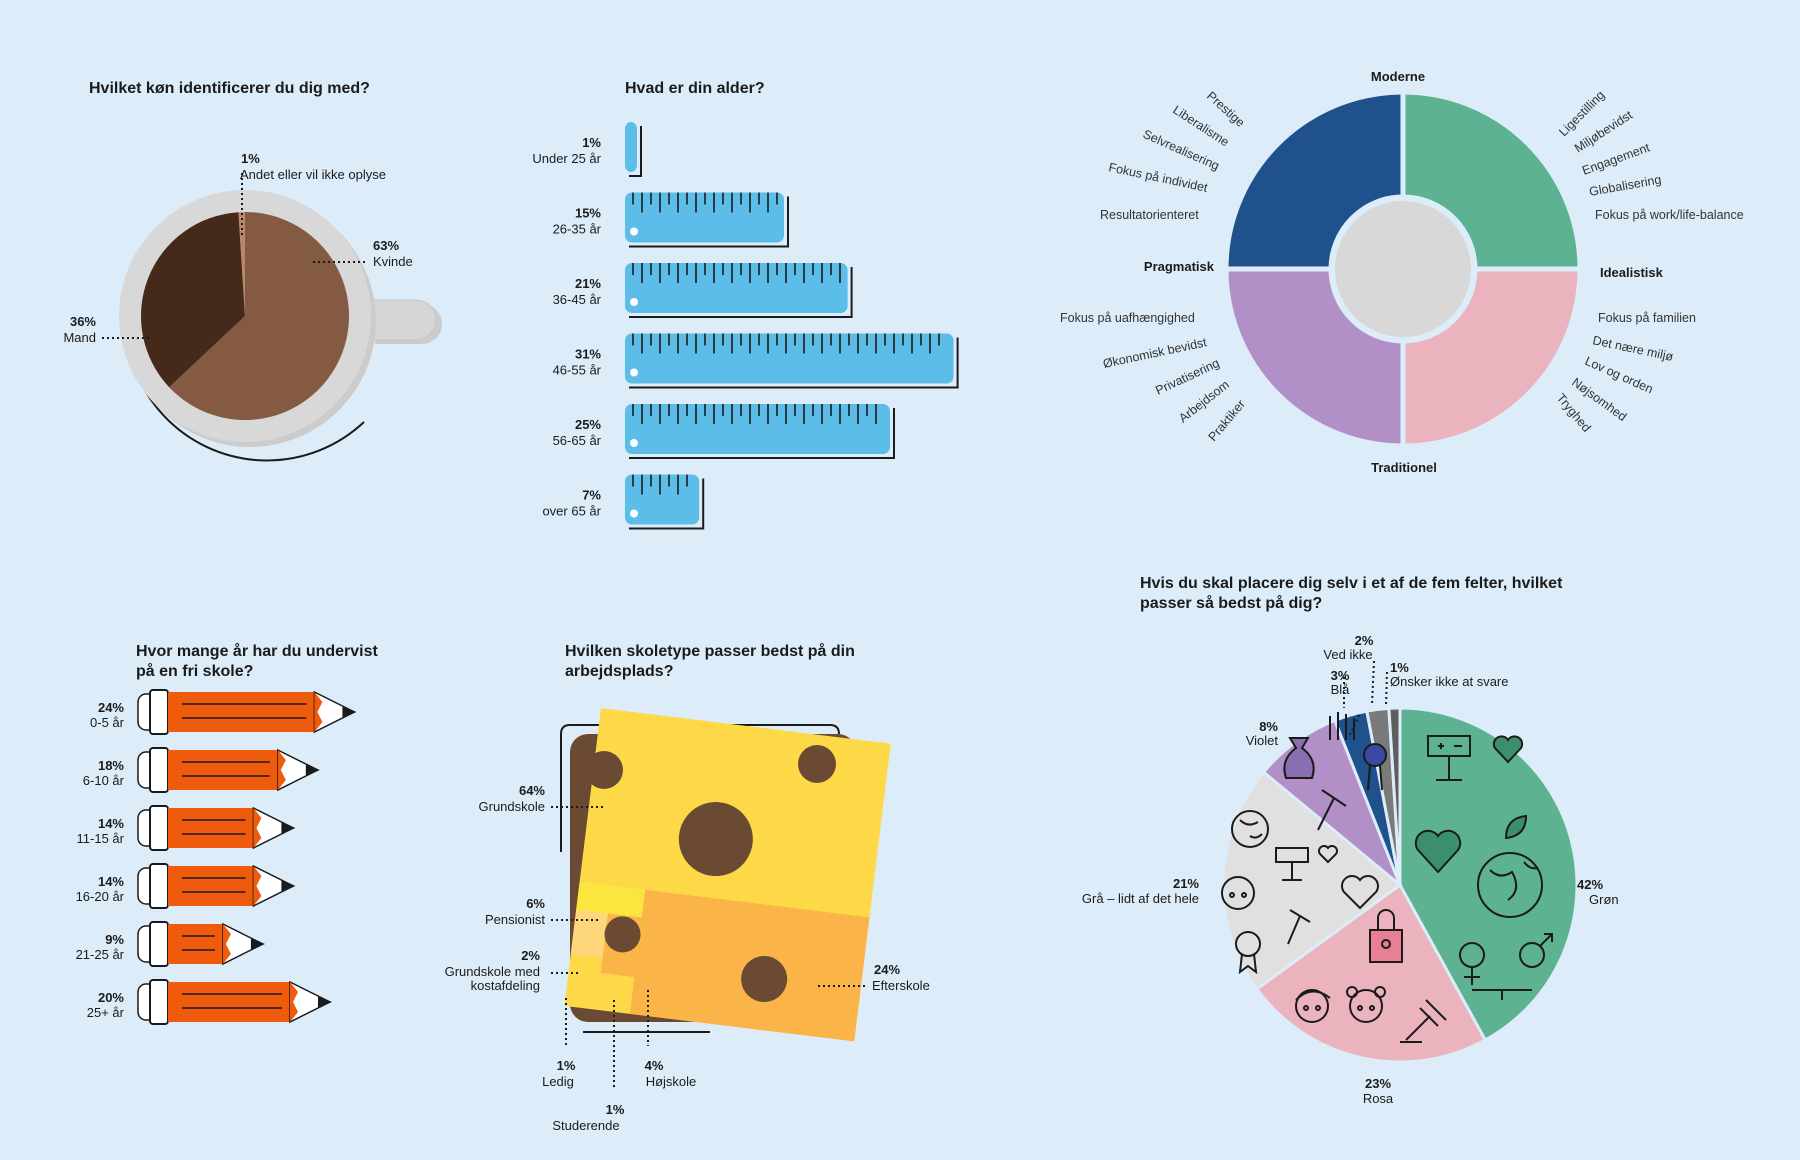 The image size is (1800, 1160). I want to click on gender-female-label: Kvinde, so click(393, 261).